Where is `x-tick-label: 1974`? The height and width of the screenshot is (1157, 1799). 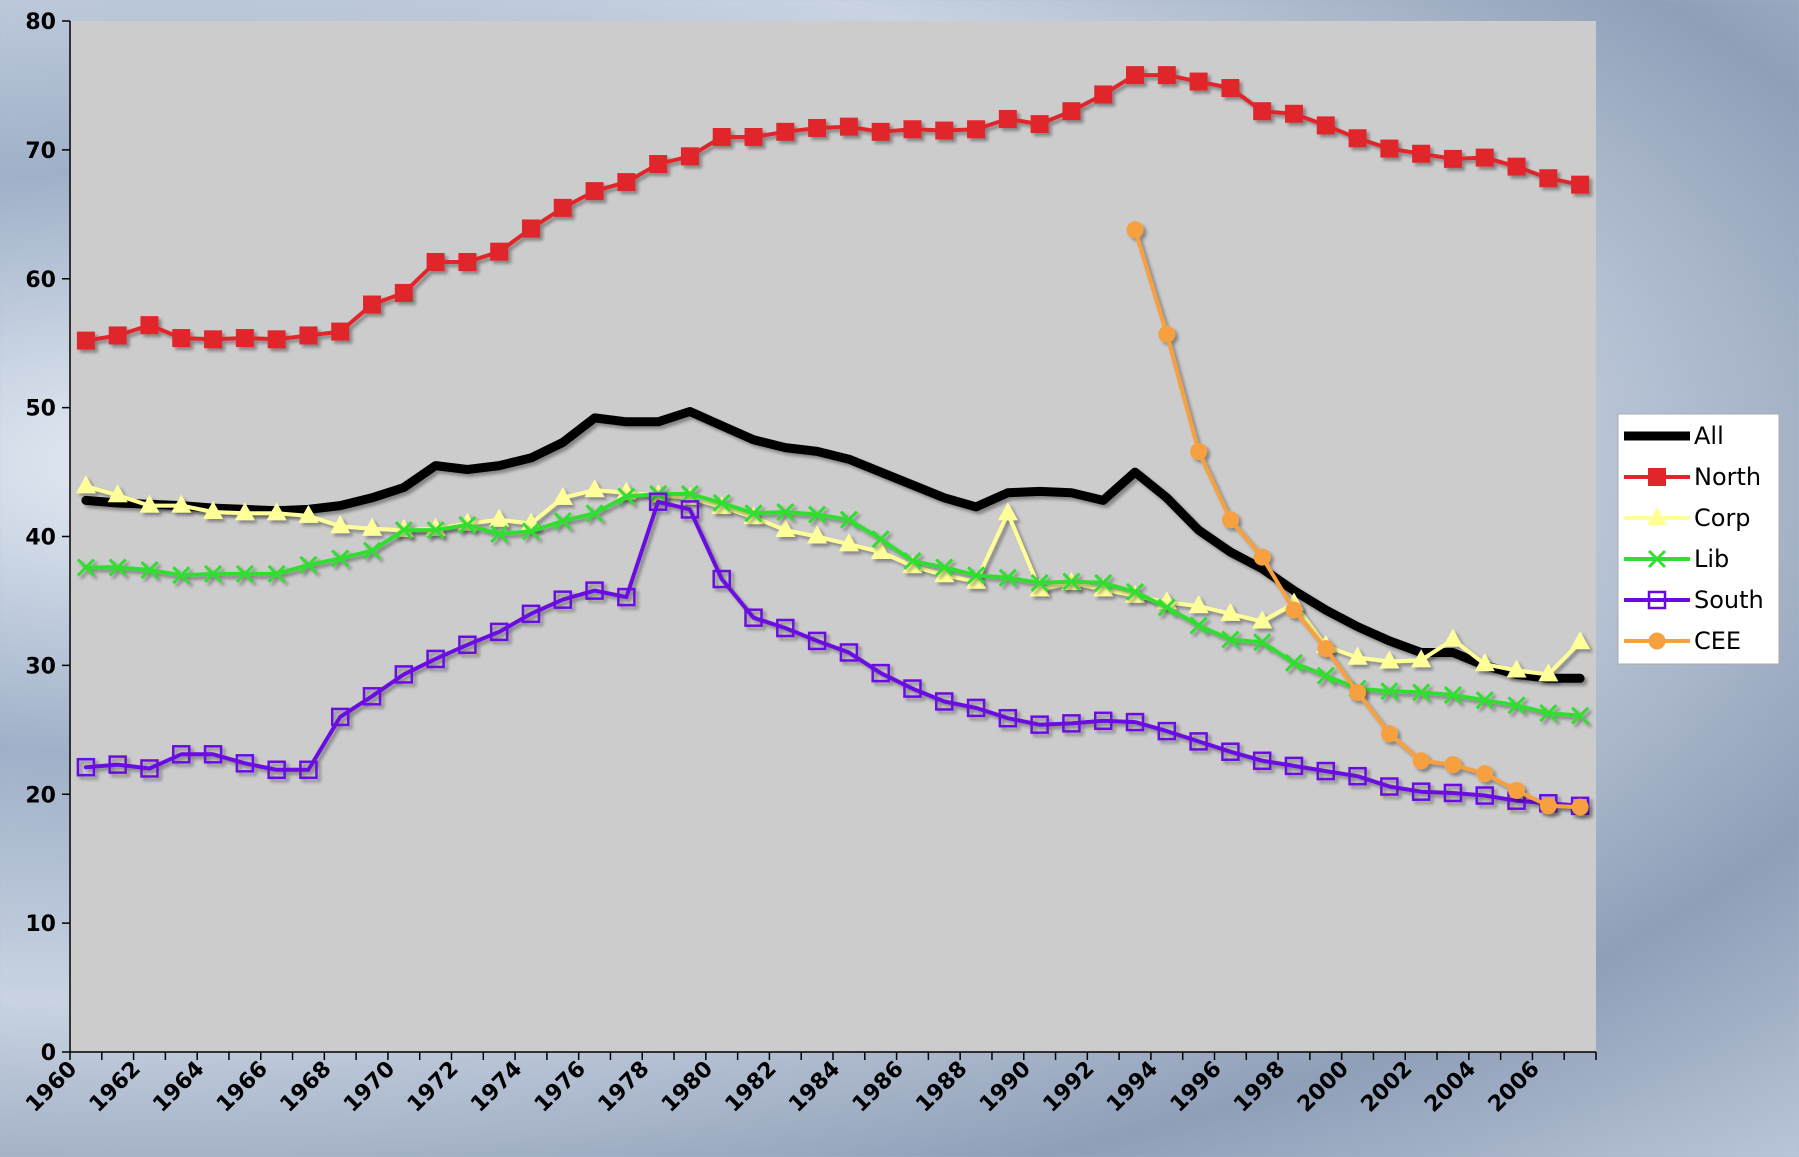 x-tick-label: 1974 is located at coordinates (496, 1087).